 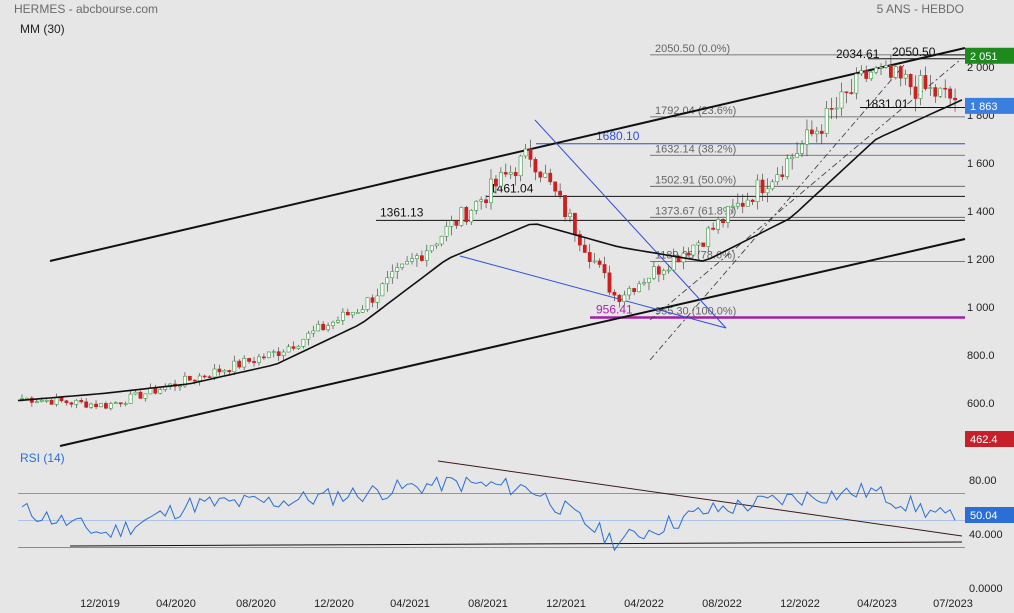 What do you see at coordinates (858, 54) in the screenshot?
I see `level-label: 2034.61` at bounding box center [858, 54].